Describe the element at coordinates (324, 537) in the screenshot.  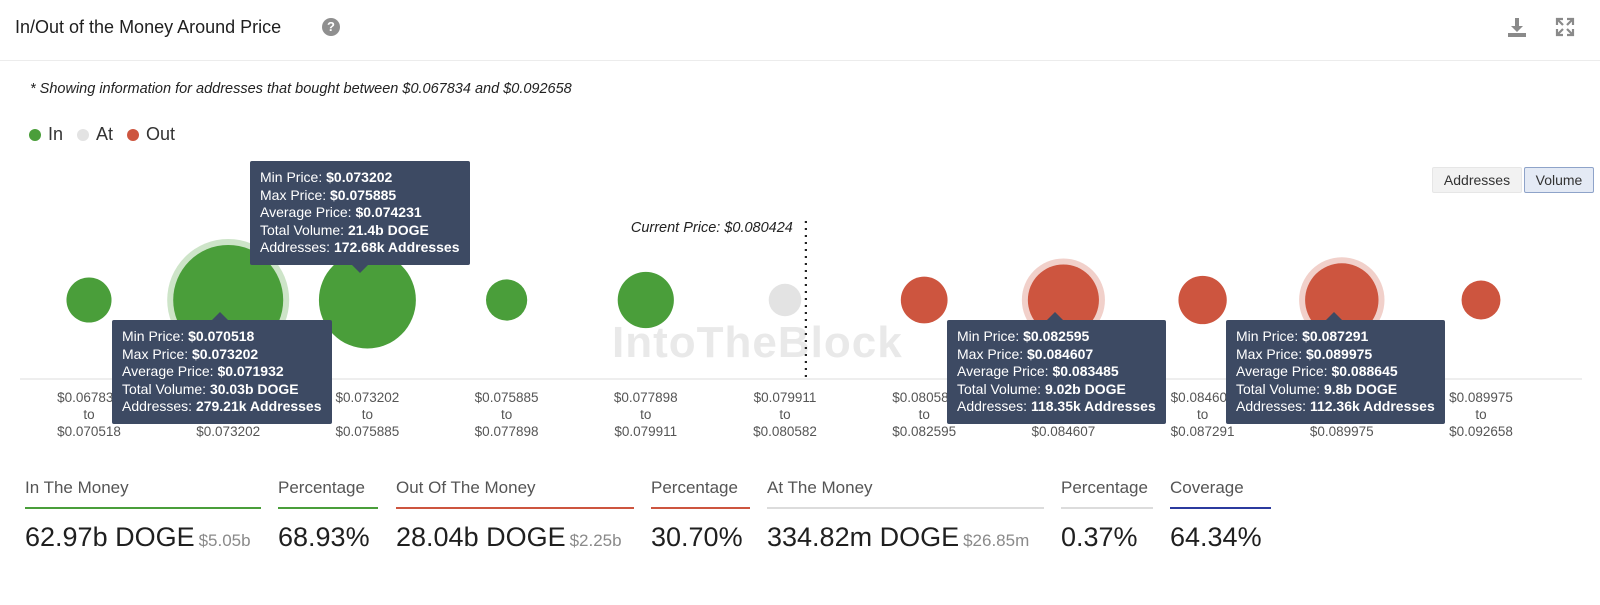
I see `stat-value: 68.93%` at that location.